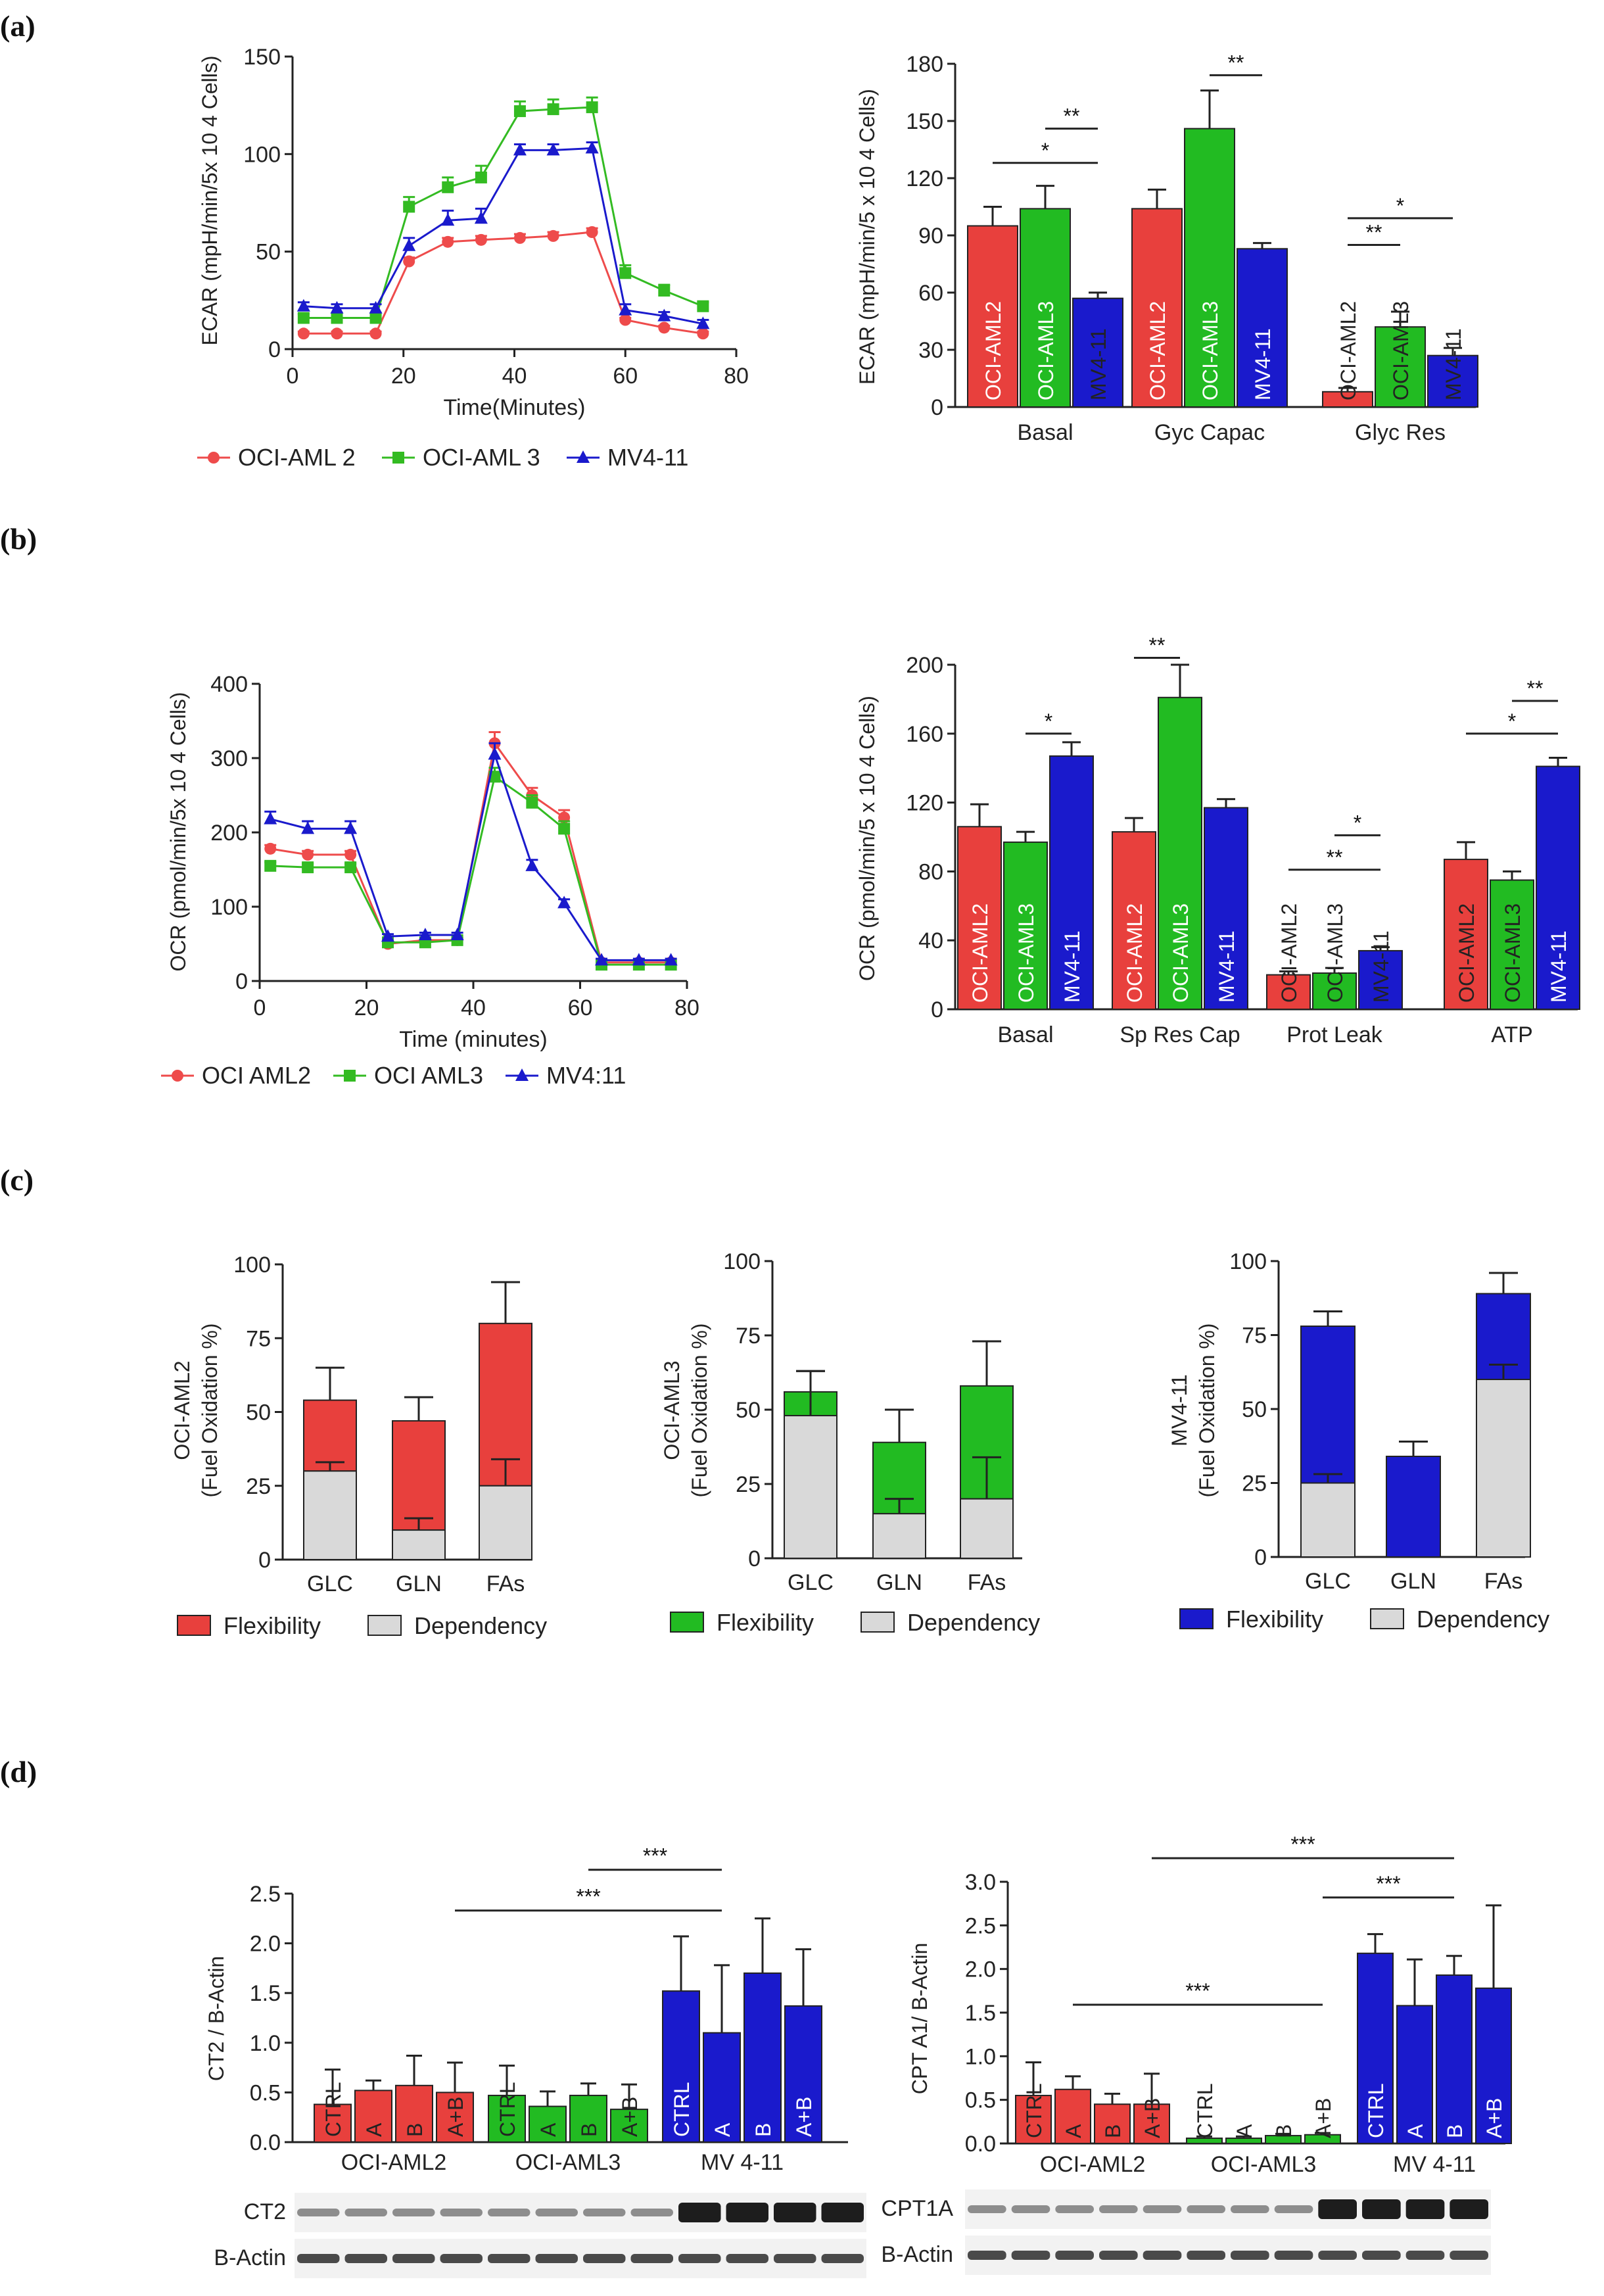 The image size is (1604, 2296). I want to click on b_bar-sig-label: **, so click(1335, 857).